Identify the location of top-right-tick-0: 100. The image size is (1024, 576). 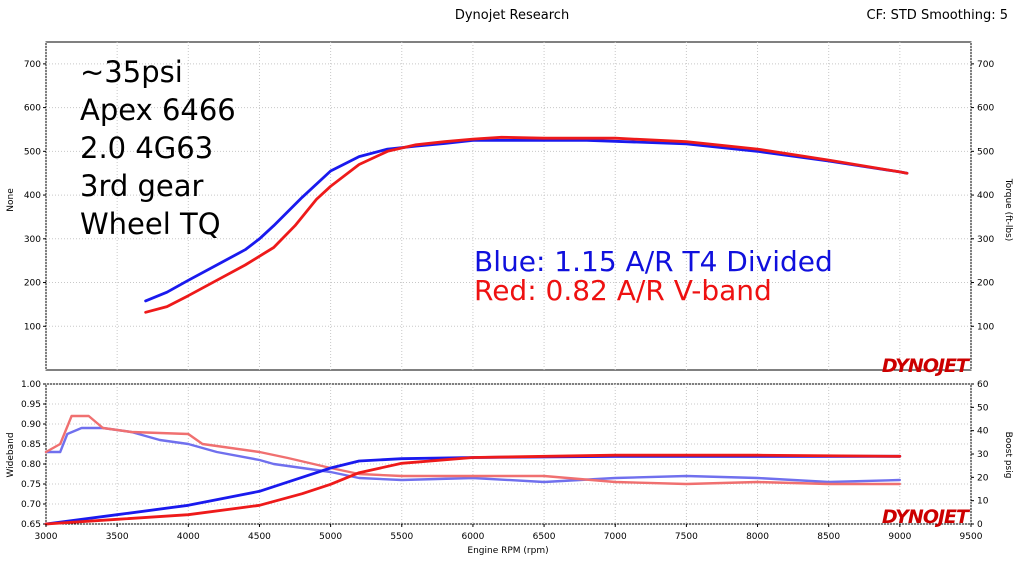
(985, 327).